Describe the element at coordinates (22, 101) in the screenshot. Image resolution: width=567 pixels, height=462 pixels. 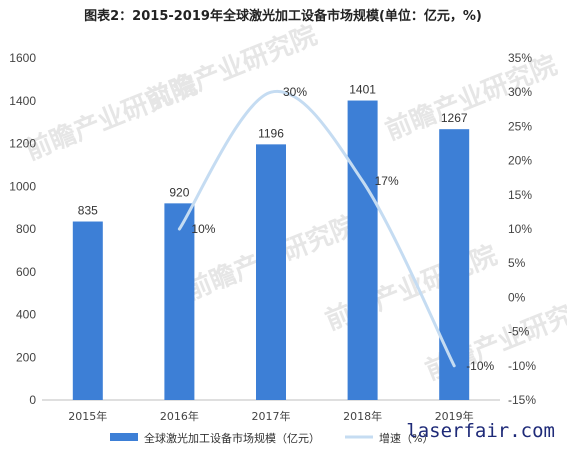
I see `y-left-tick-label: 1400` at that location.